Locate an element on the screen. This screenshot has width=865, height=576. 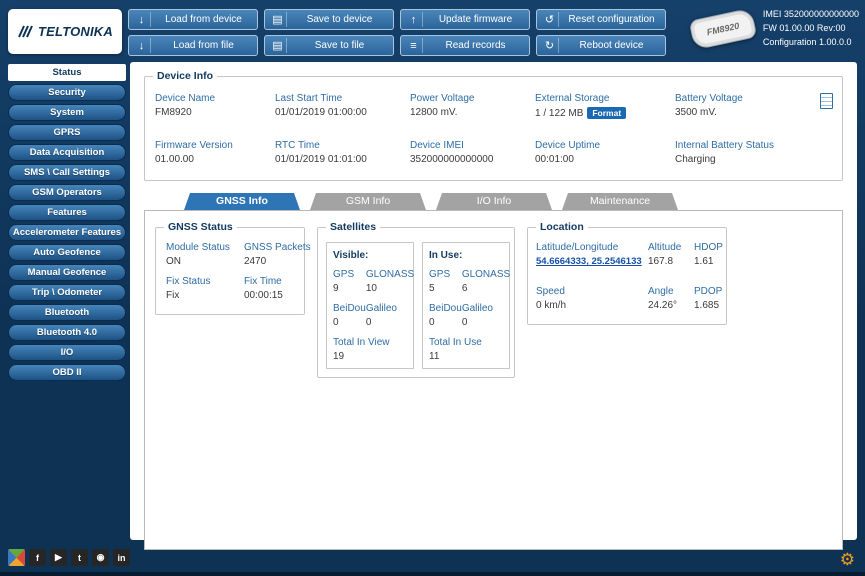
sidebar-item-features: Features is located at coordinates (67, 212).